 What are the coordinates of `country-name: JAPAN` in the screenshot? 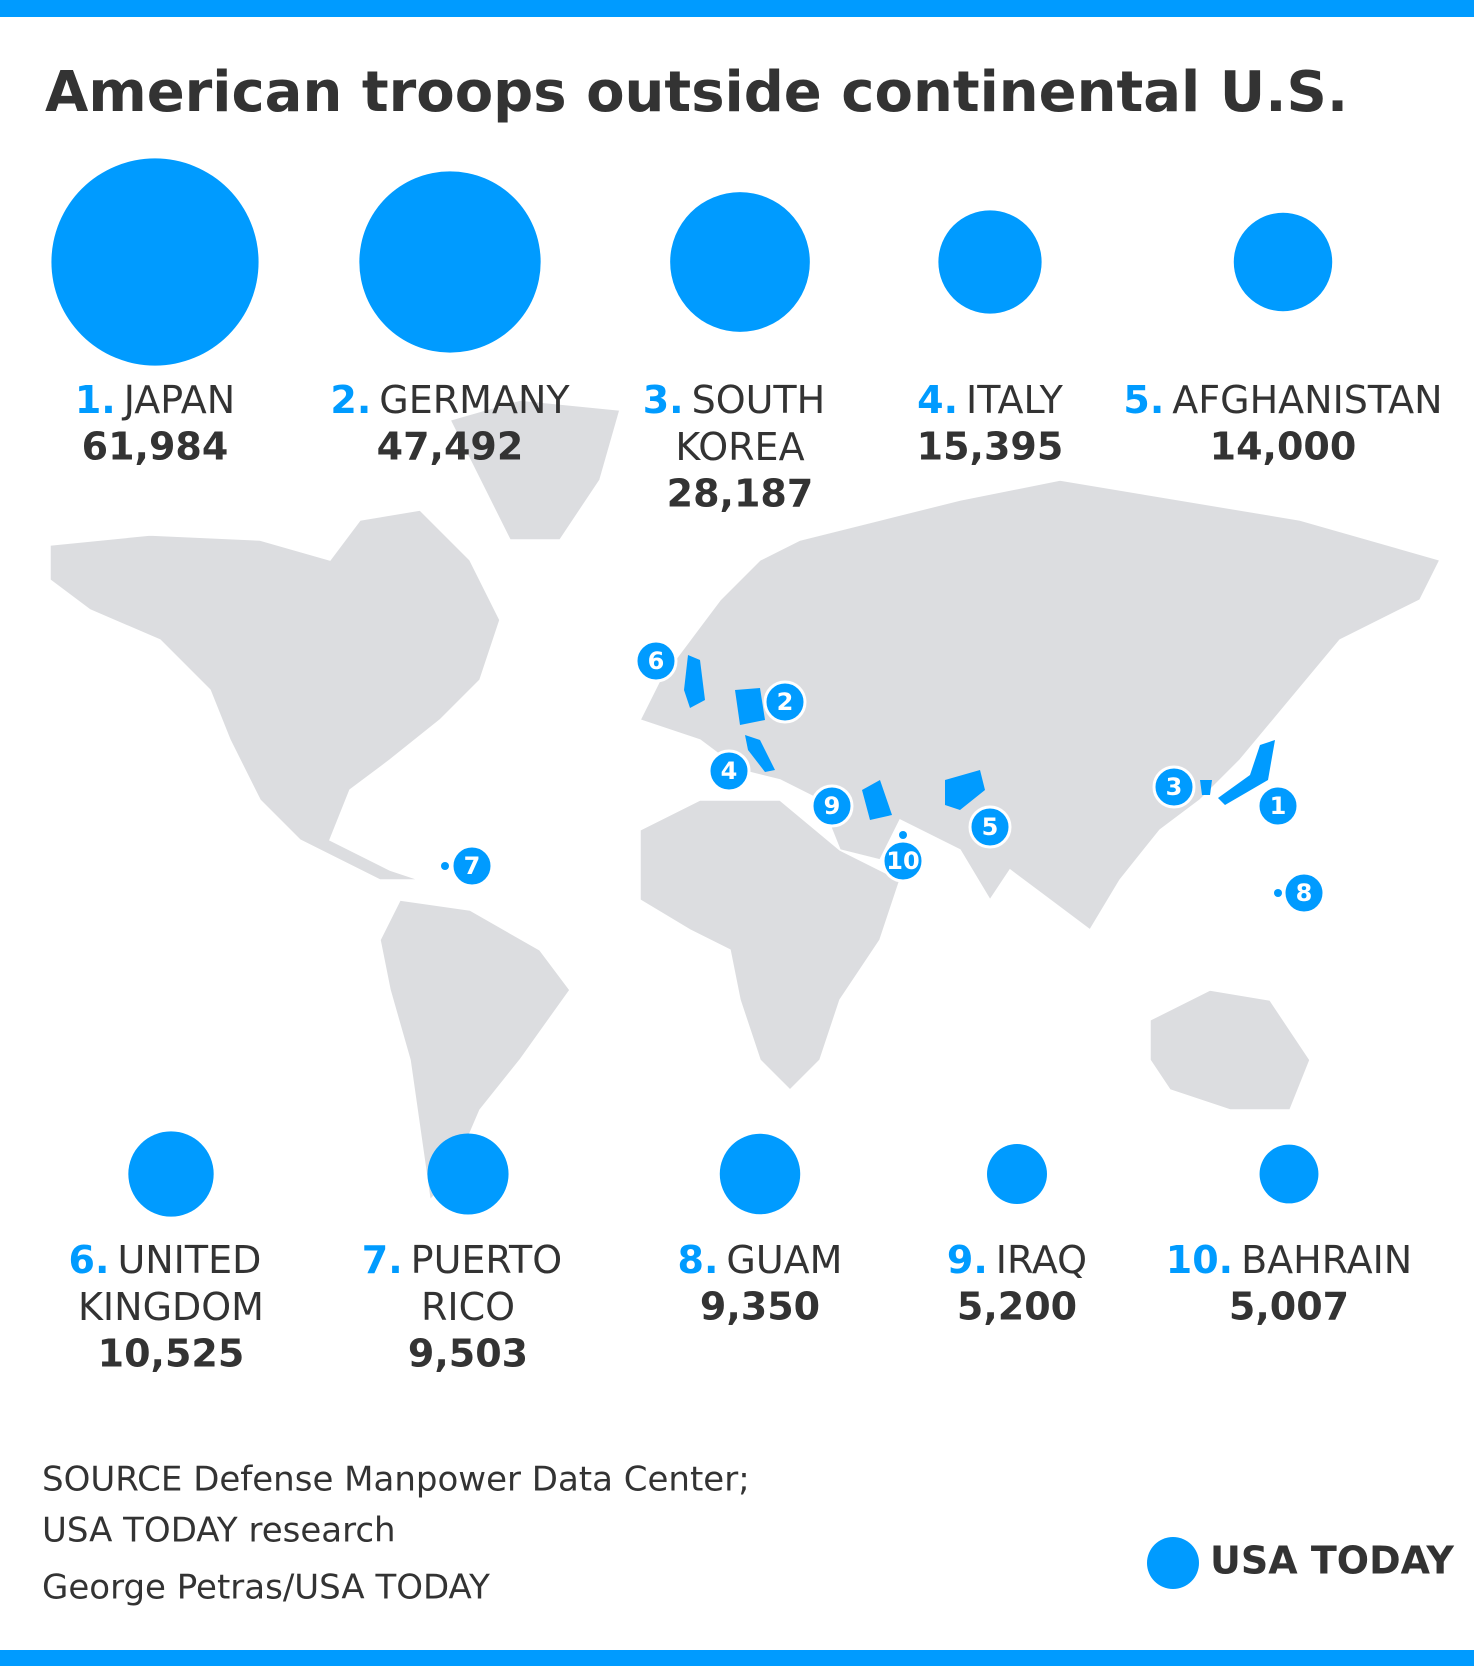 It's located at (178, 400).